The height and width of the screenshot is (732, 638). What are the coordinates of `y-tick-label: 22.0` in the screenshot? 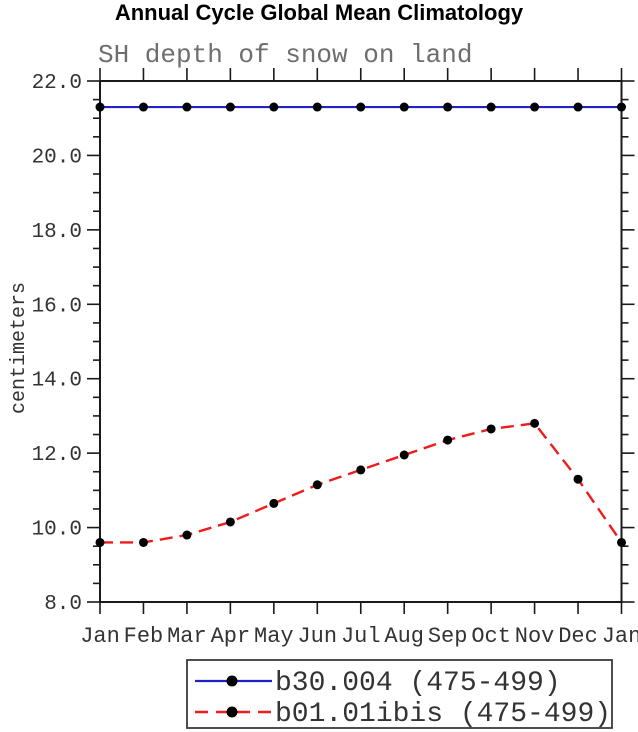 It's located at (57, 83).